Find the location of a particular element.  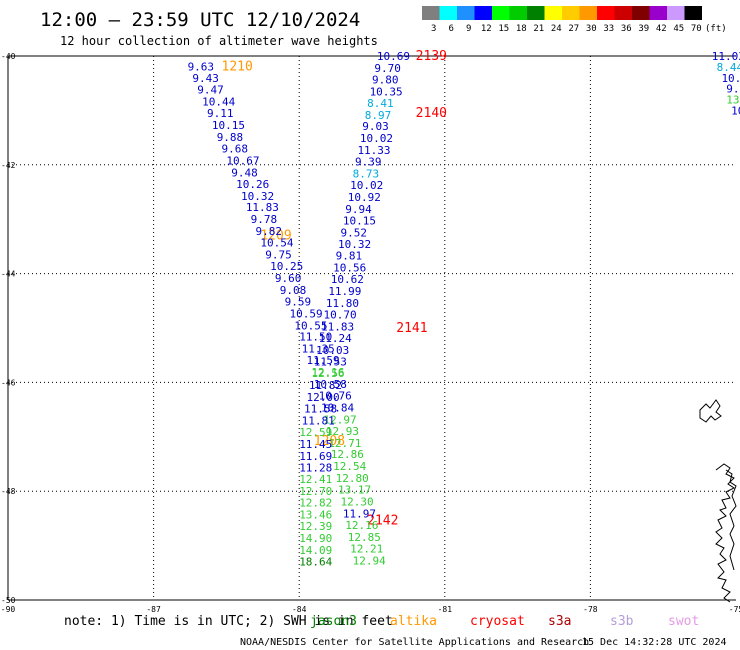

swh-value: 9.88 is located at coordinates (230, 137).